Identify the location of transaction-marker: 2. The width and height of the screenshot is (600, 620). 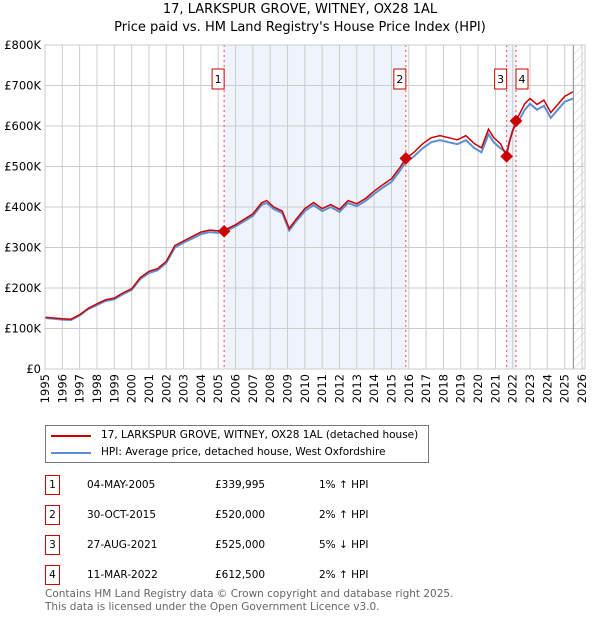
(52, 515).